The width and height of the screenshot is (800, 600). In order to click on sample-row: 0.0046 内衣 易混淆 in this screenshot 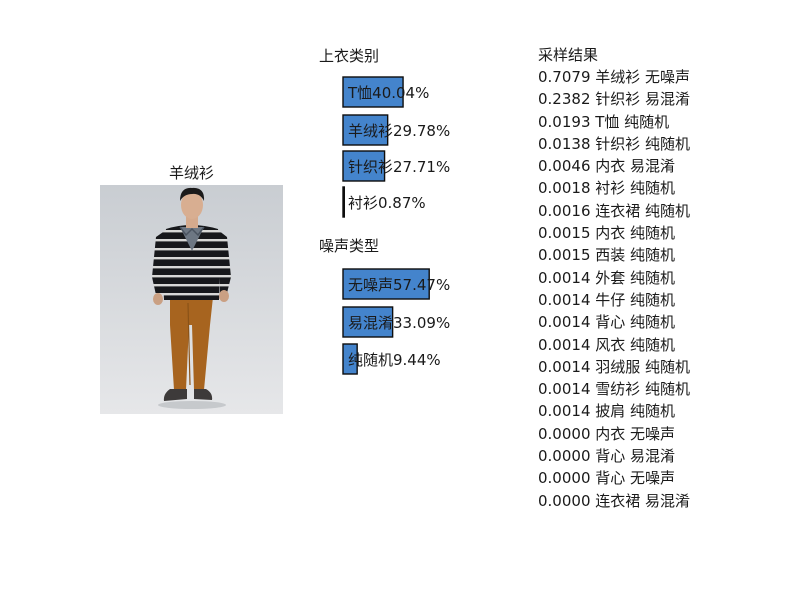, I will do `click(607, 166)`.